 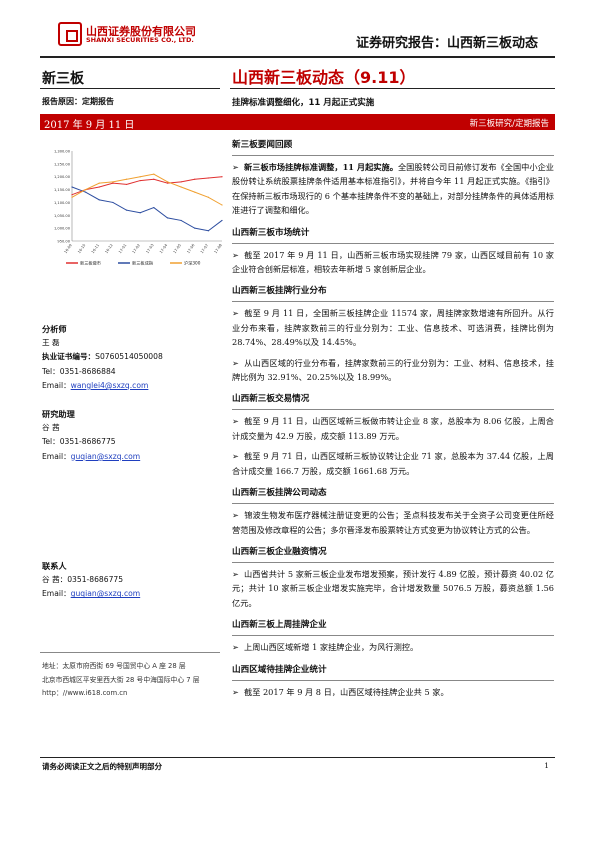 I want to click on x-tick-label: 17-03, so click(x=149, y=248).